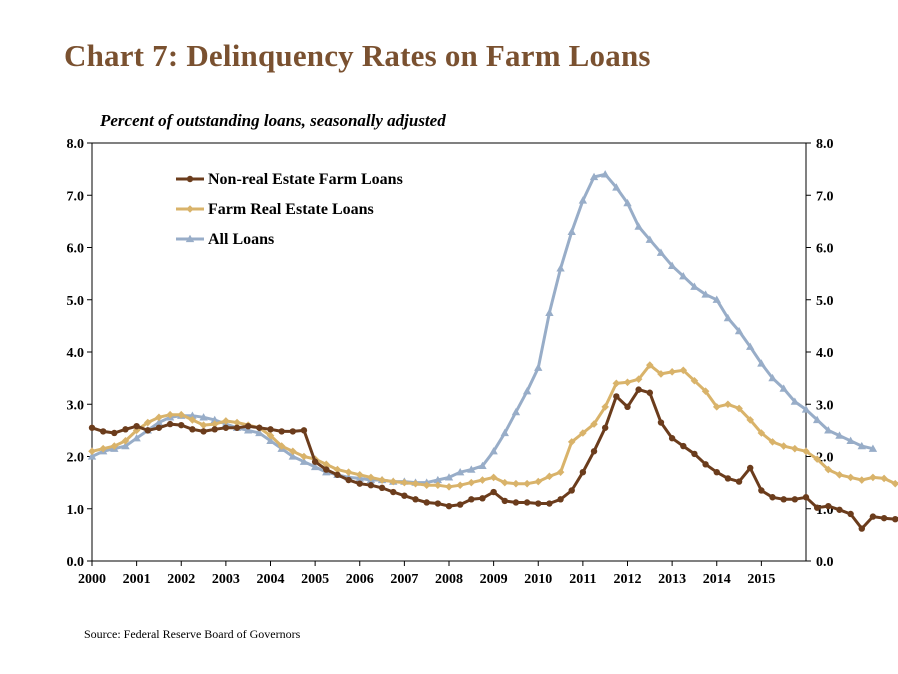 Image resolution: width=898 pixels, height=674 pixels. What do you see at coordinates (825, 249) in the screenshot?
I see `y-tick-label-right: 6.0` at bounding box center [825, 249].